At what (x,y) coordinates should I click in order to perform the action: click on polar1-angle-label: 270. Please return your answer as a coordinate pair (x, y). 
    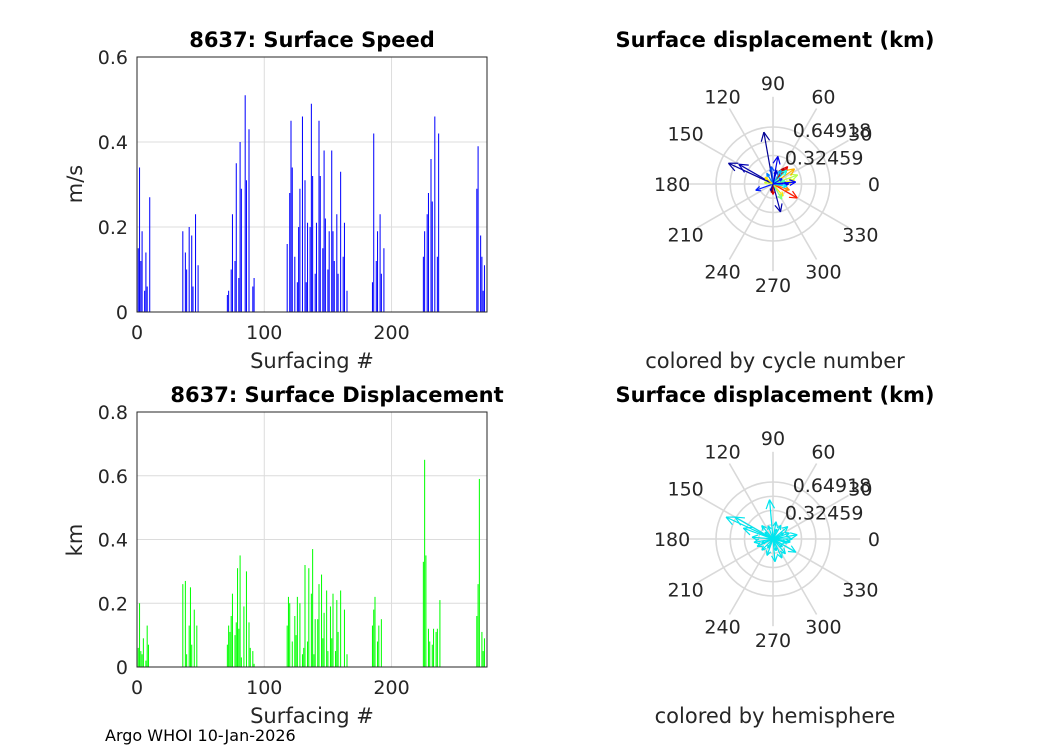
    Looking at the image, I should click on (773, 286).